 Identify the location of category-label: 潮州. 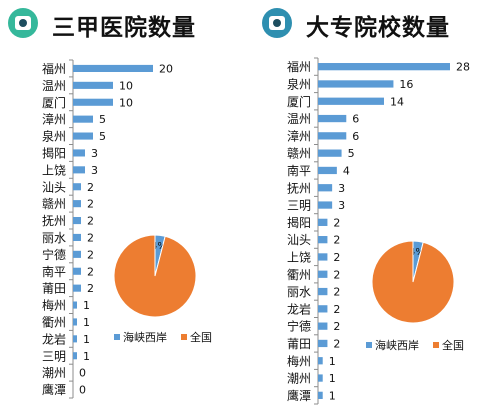
(299, 378).